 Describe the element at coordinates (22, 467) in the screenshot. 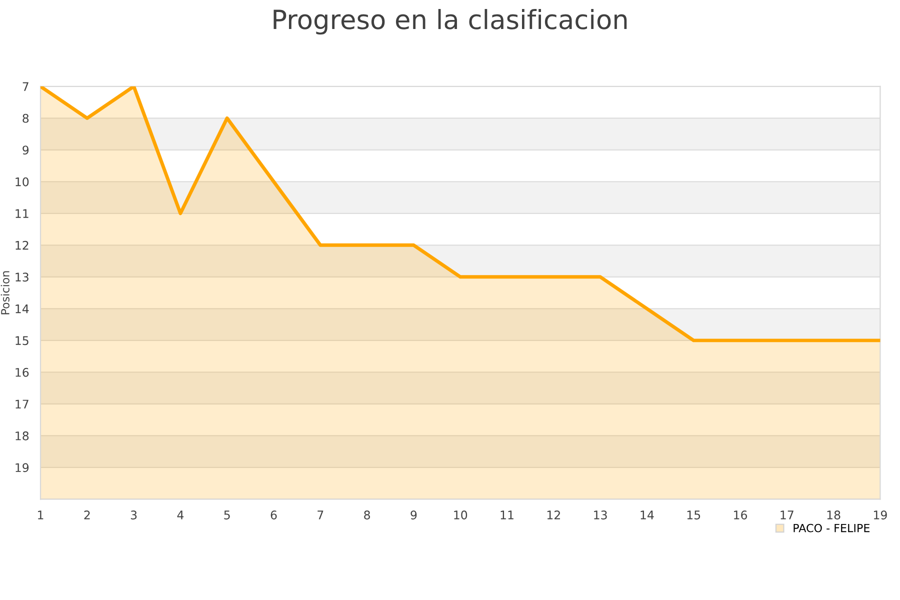

I see `y-tick-label: 19` at that location.